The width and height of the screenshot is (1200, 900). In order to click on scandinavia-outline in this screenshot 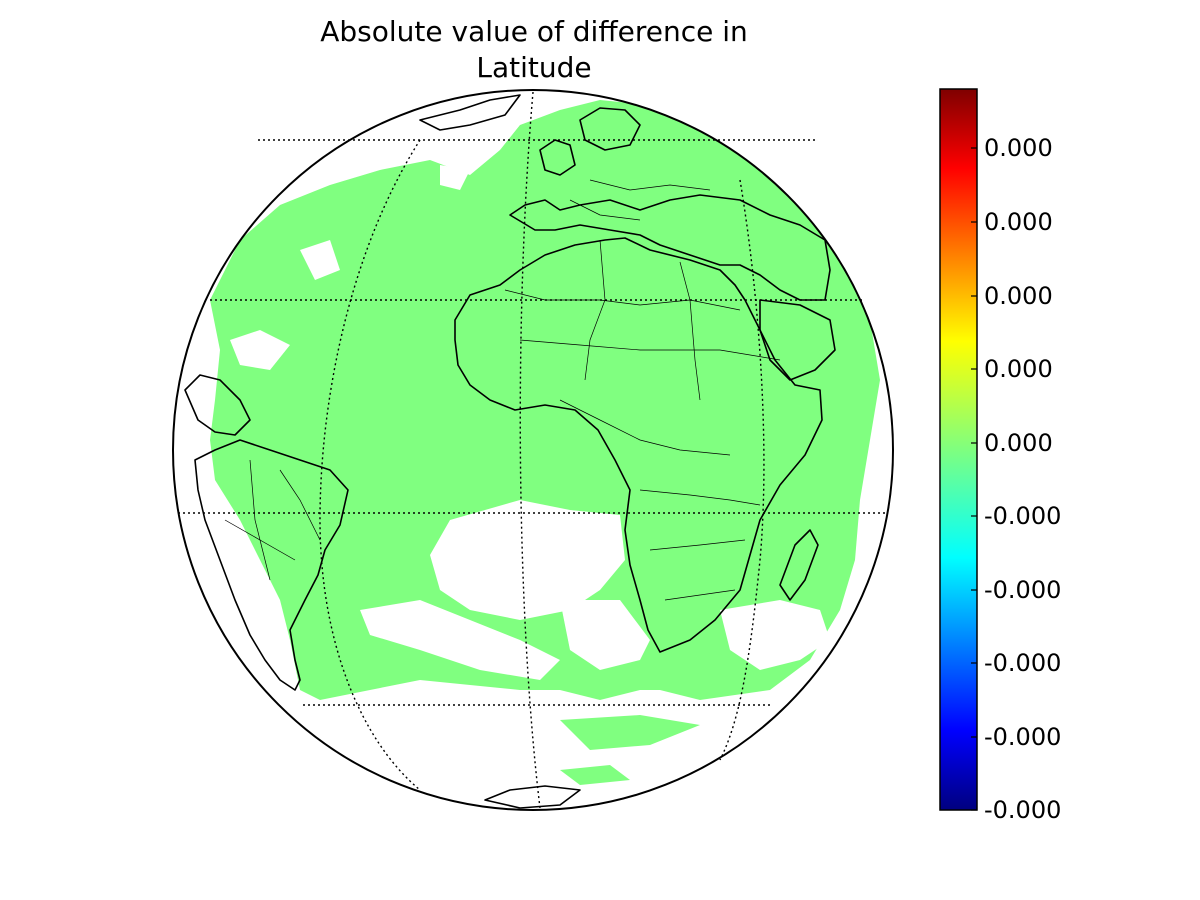, I will do `click(610, 129)`.